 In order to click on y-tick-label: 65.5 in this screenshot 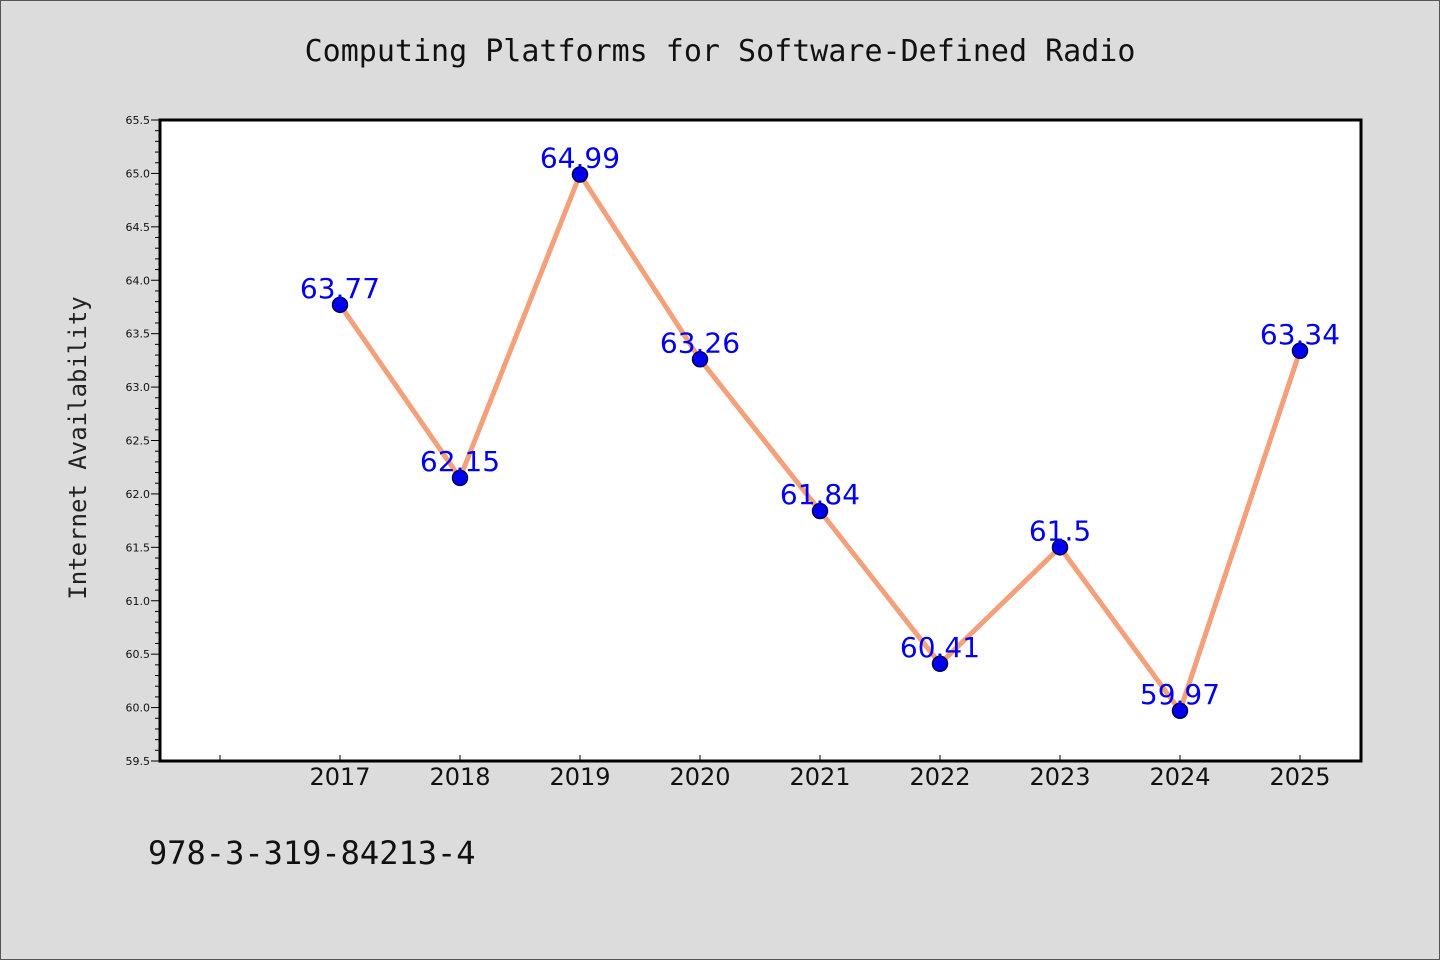, I will do `click(138, 120)`.